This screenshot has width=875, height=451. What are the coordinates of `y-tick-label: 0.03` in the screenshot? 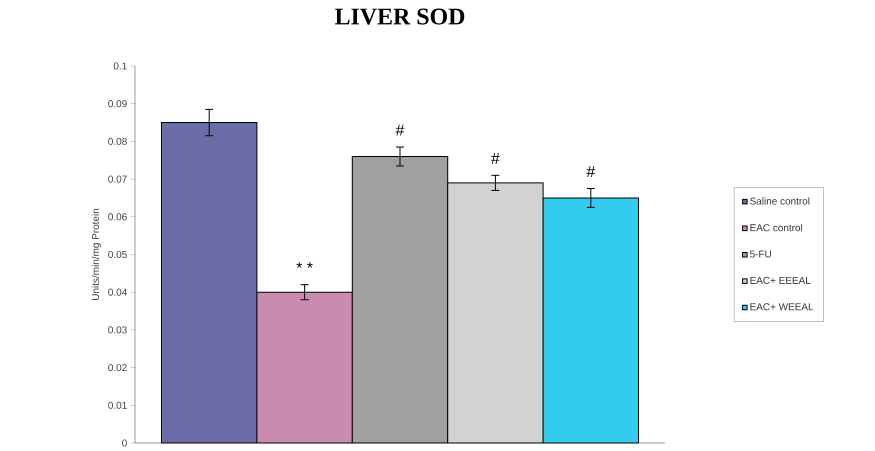 It's located at (117, 330).